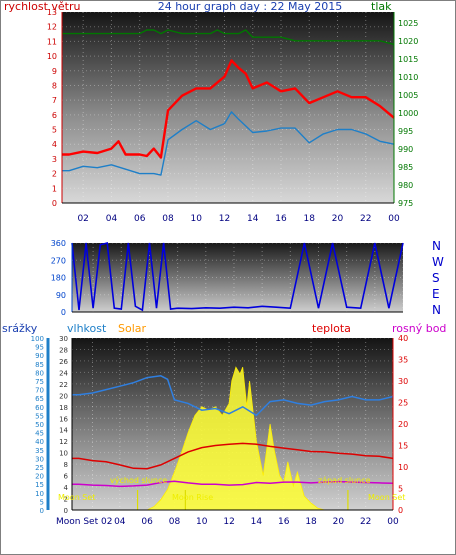 Image resolution: width=456 pixels, height=555 pixels. Describe the element at coordinates (39, 356) in the screenshot. I see `rain-tick: 90` at that location.